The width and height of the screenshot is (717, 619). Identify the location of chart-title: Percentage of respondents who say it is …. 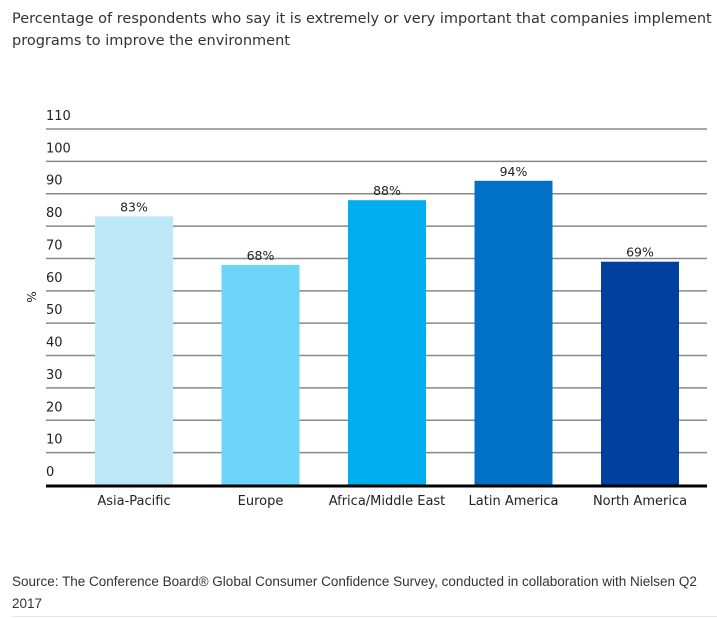
(362, 30).